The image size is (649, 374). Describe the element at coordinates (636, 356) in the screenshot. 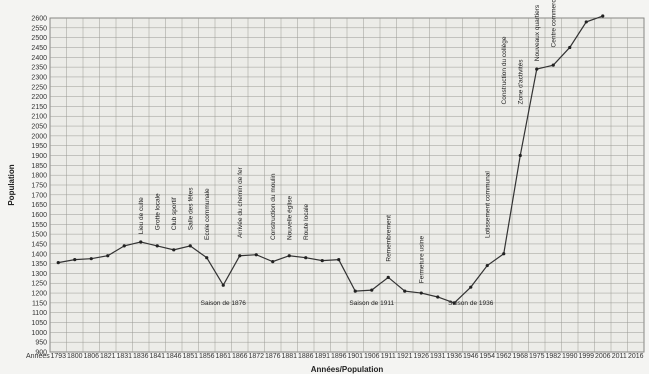

I see `x-tick-label-35: 2016` at that location.